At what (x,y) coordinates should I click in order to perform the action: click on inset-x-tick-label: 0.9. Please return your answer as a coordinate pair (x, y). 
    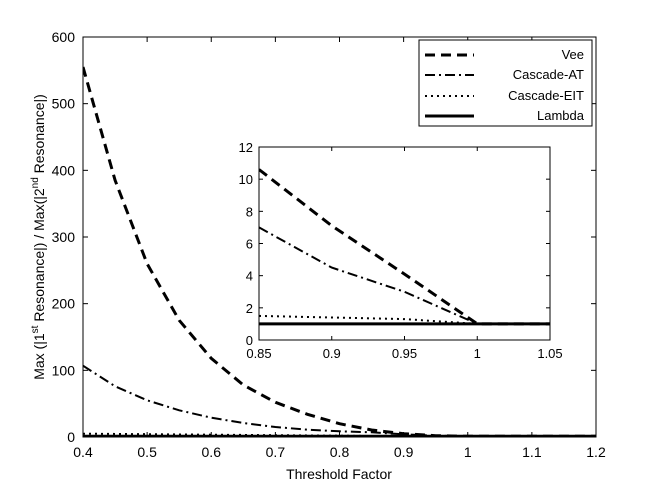
    Looking at the image, I should click on (332, 353).